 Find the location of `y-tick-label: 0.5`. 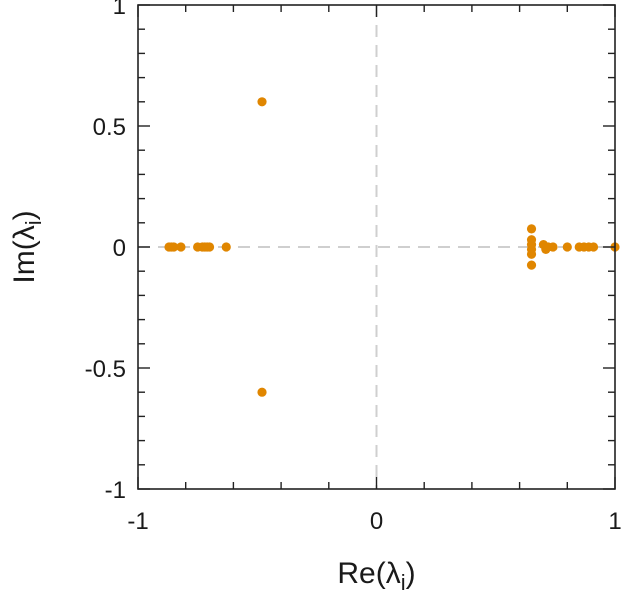

y-tick-label: 0.5 is located at coordinates (109, 127).